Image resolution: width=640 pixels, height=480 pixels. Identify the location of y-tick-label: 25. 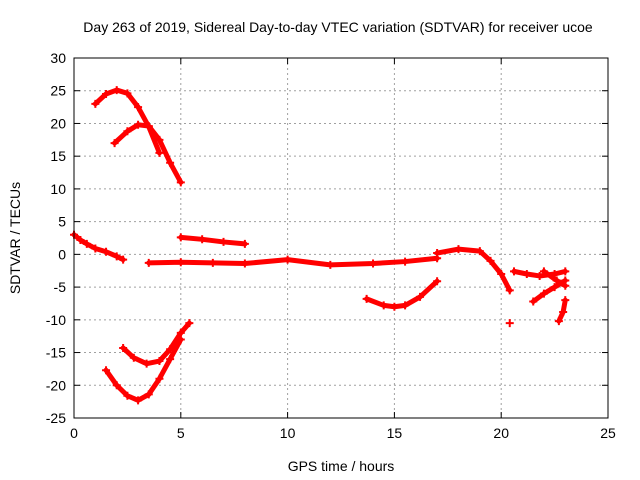
(58, 91).